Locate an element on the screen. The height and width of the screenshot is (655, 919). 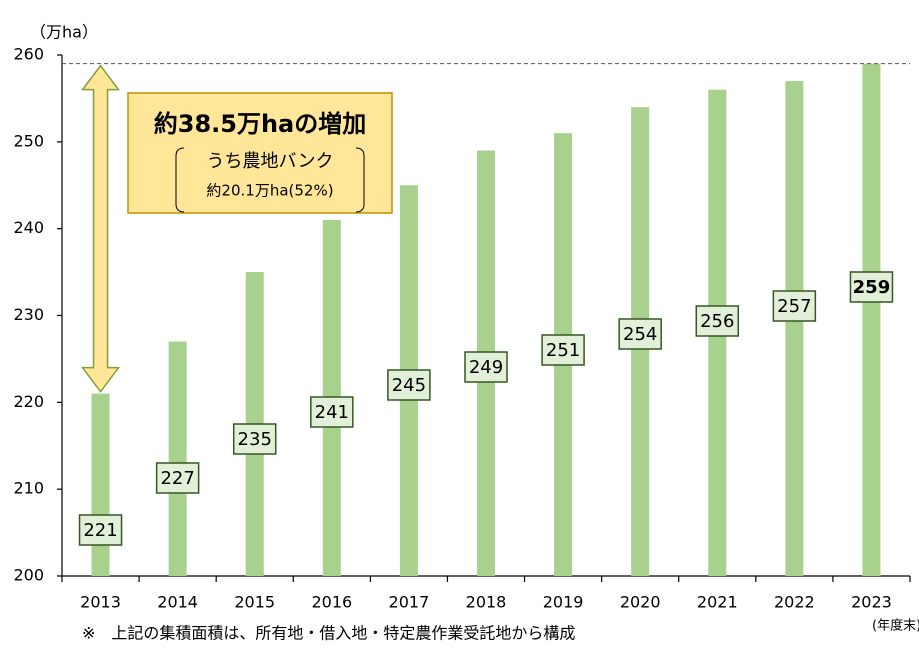
x-tick-label: 2018 is located at coordinates (486, 602).